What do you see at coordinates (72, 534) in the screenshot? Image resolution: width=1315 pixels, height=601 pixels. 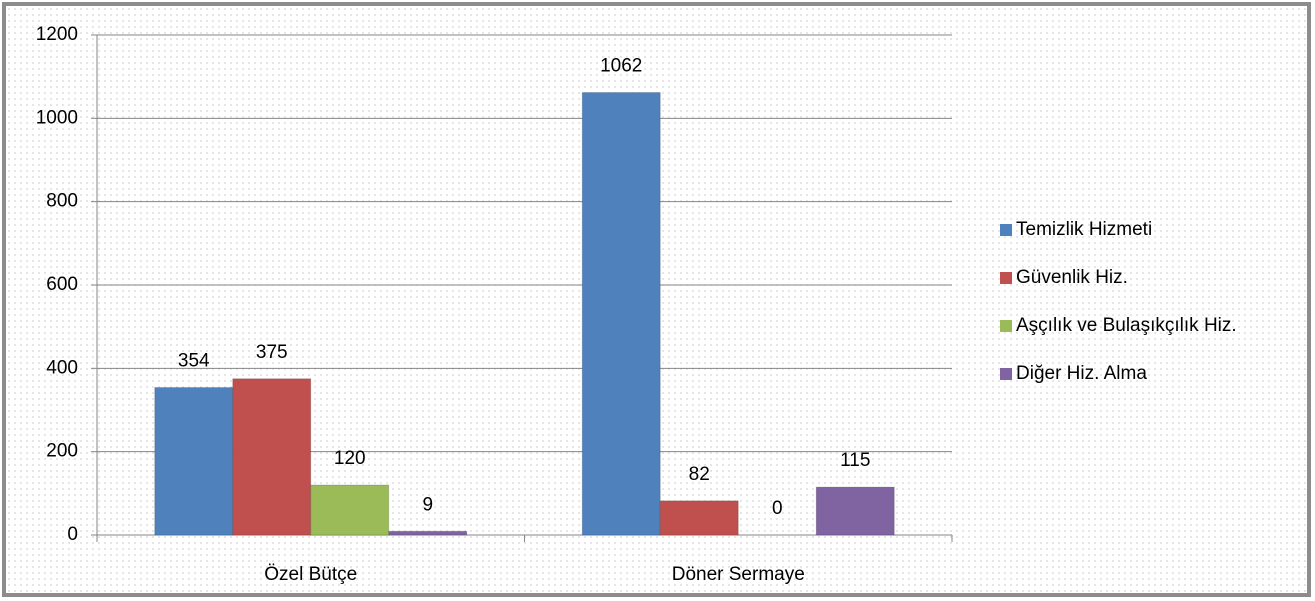 I see `y-tick-label: 0` at bounding box center [72, 534].